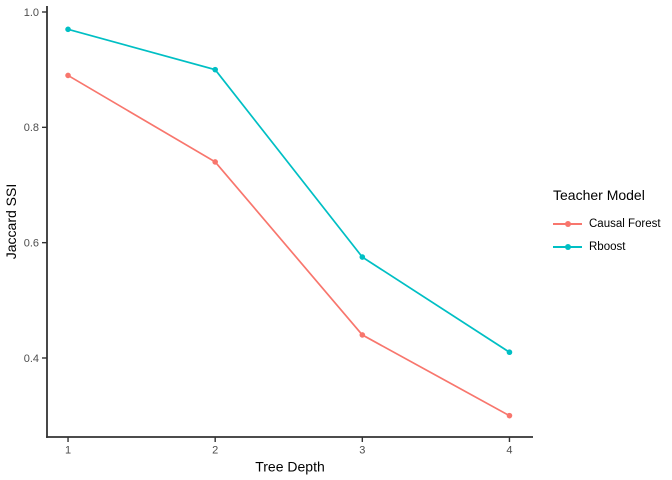 The width and height of the screenshot is (672, 480). What do you see at coordinates (31, 13) in the screenshot?
I see `y-tick-label: 1.0` at bounding box center [31, 13].